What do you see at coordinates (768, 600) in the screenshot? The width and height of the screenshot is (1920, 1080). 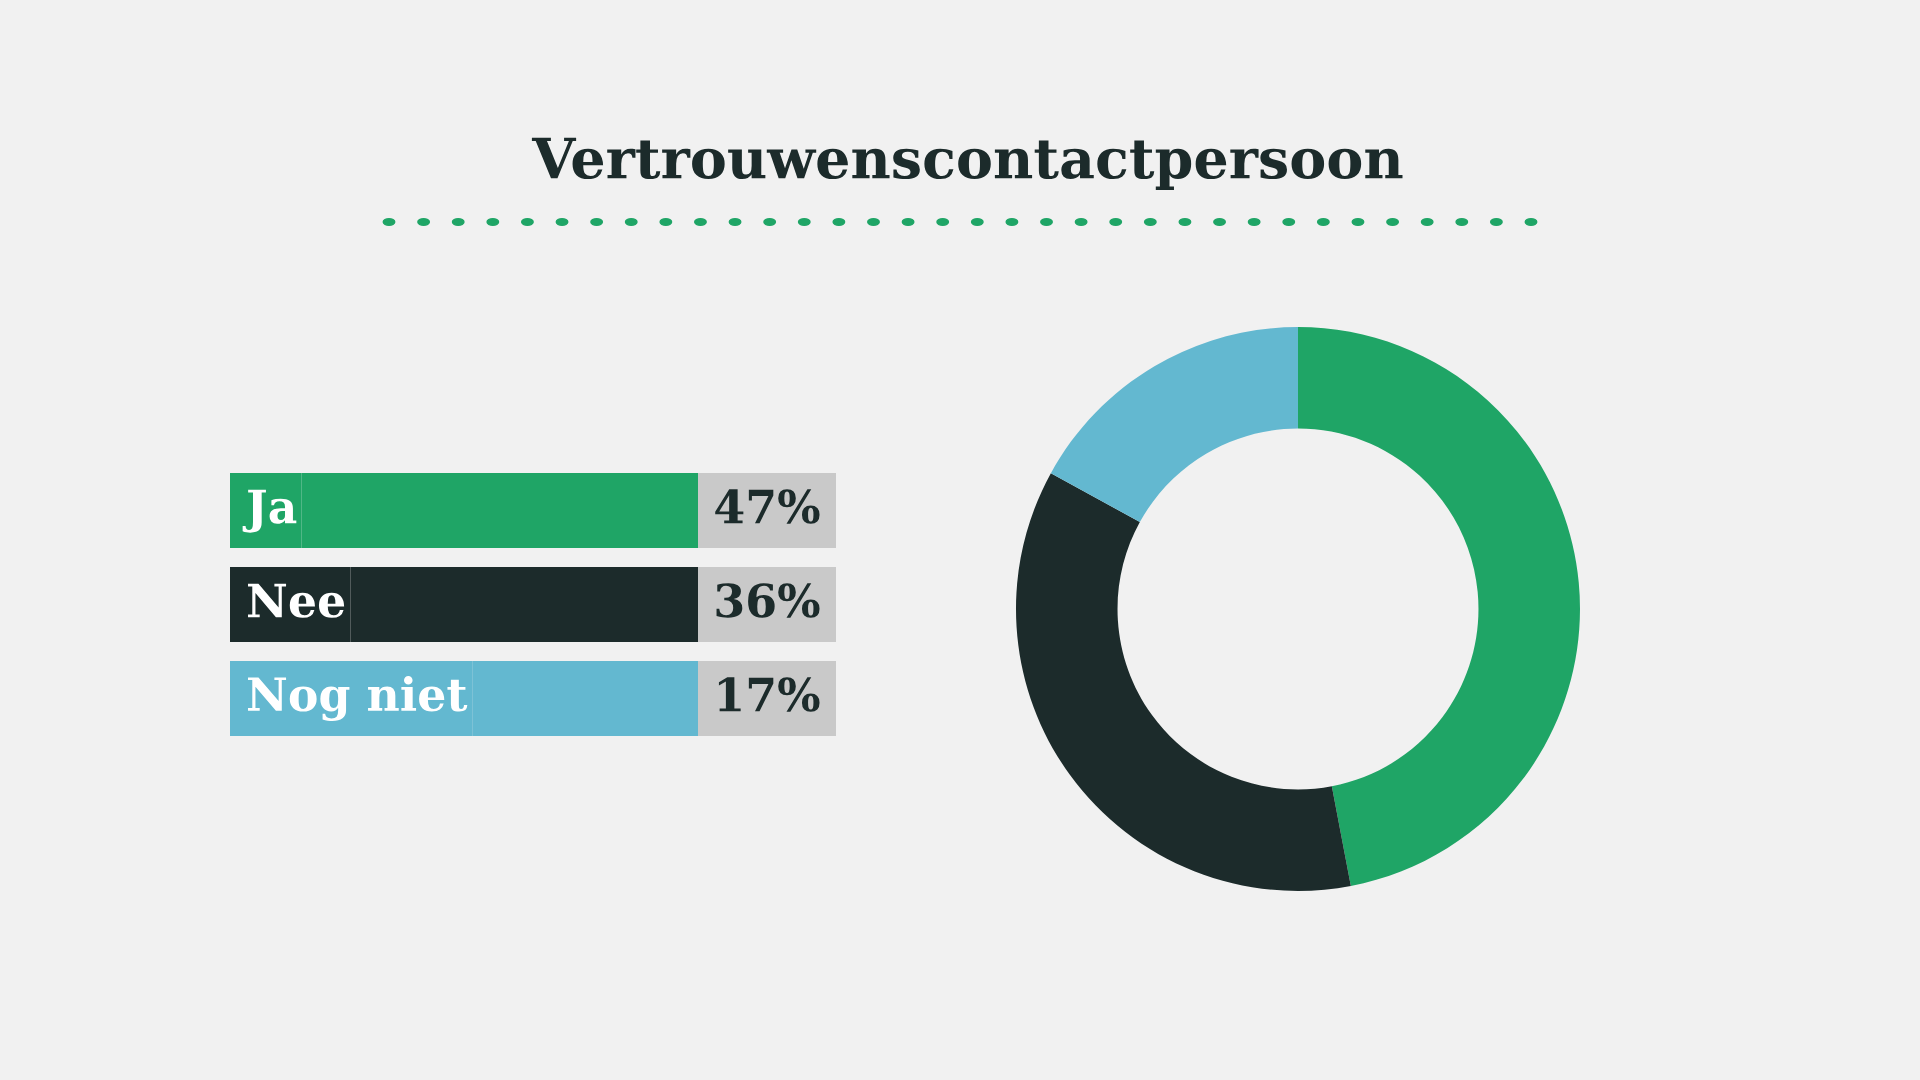 I see `data-label: 36%` at bounding box center [768, 600].